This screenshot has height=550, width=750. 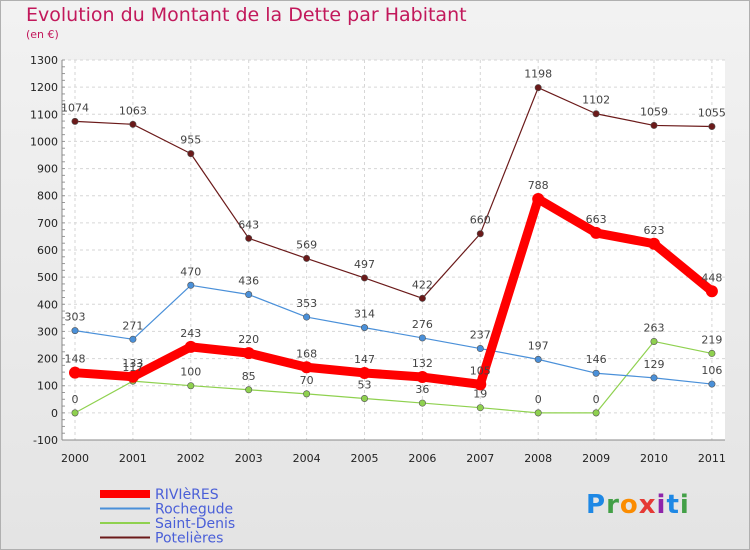 What do you see at coordinates (480, 335) in the screenshot?
I see `data-label: 237` at bounding box center [480, 335].